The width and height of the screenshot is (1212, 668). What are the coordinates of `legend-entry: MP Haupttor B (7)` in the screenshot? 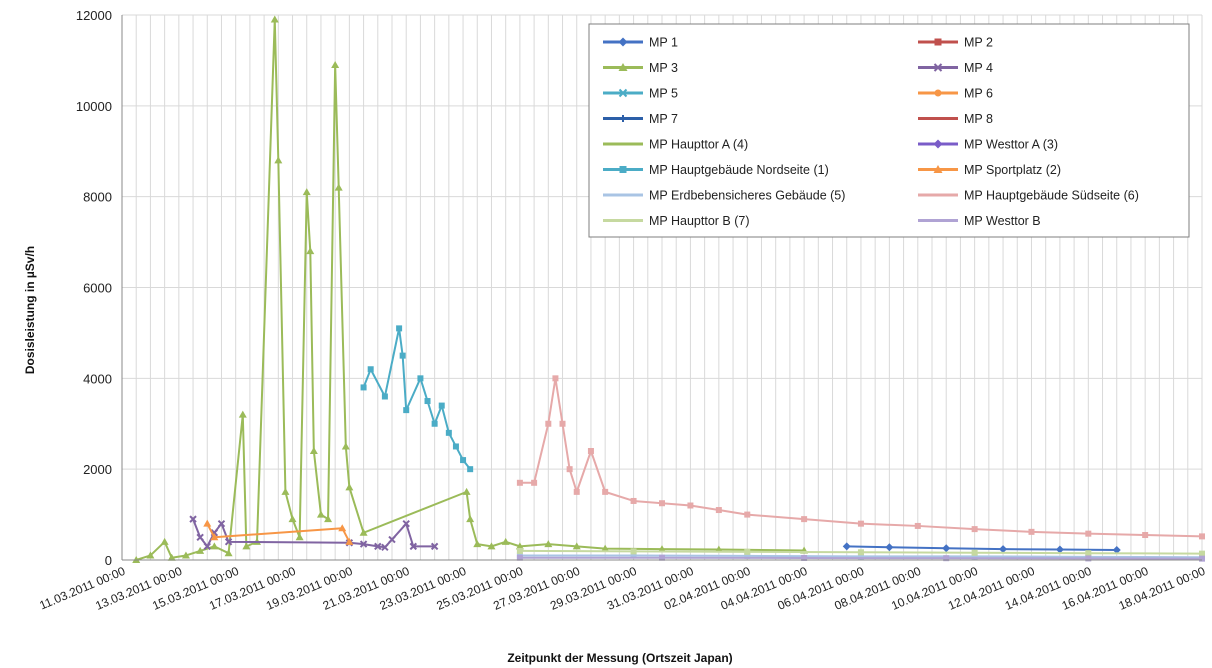 It's located at (676, 221).